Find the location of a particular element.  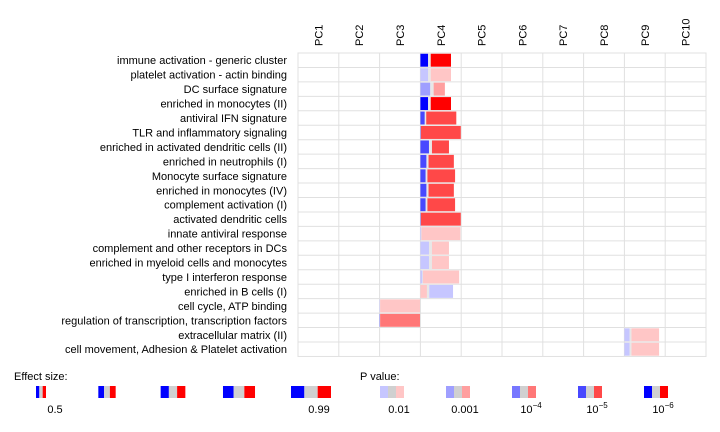

row-label: complement and other receptors in DCs is located at coordinates (190, 249).